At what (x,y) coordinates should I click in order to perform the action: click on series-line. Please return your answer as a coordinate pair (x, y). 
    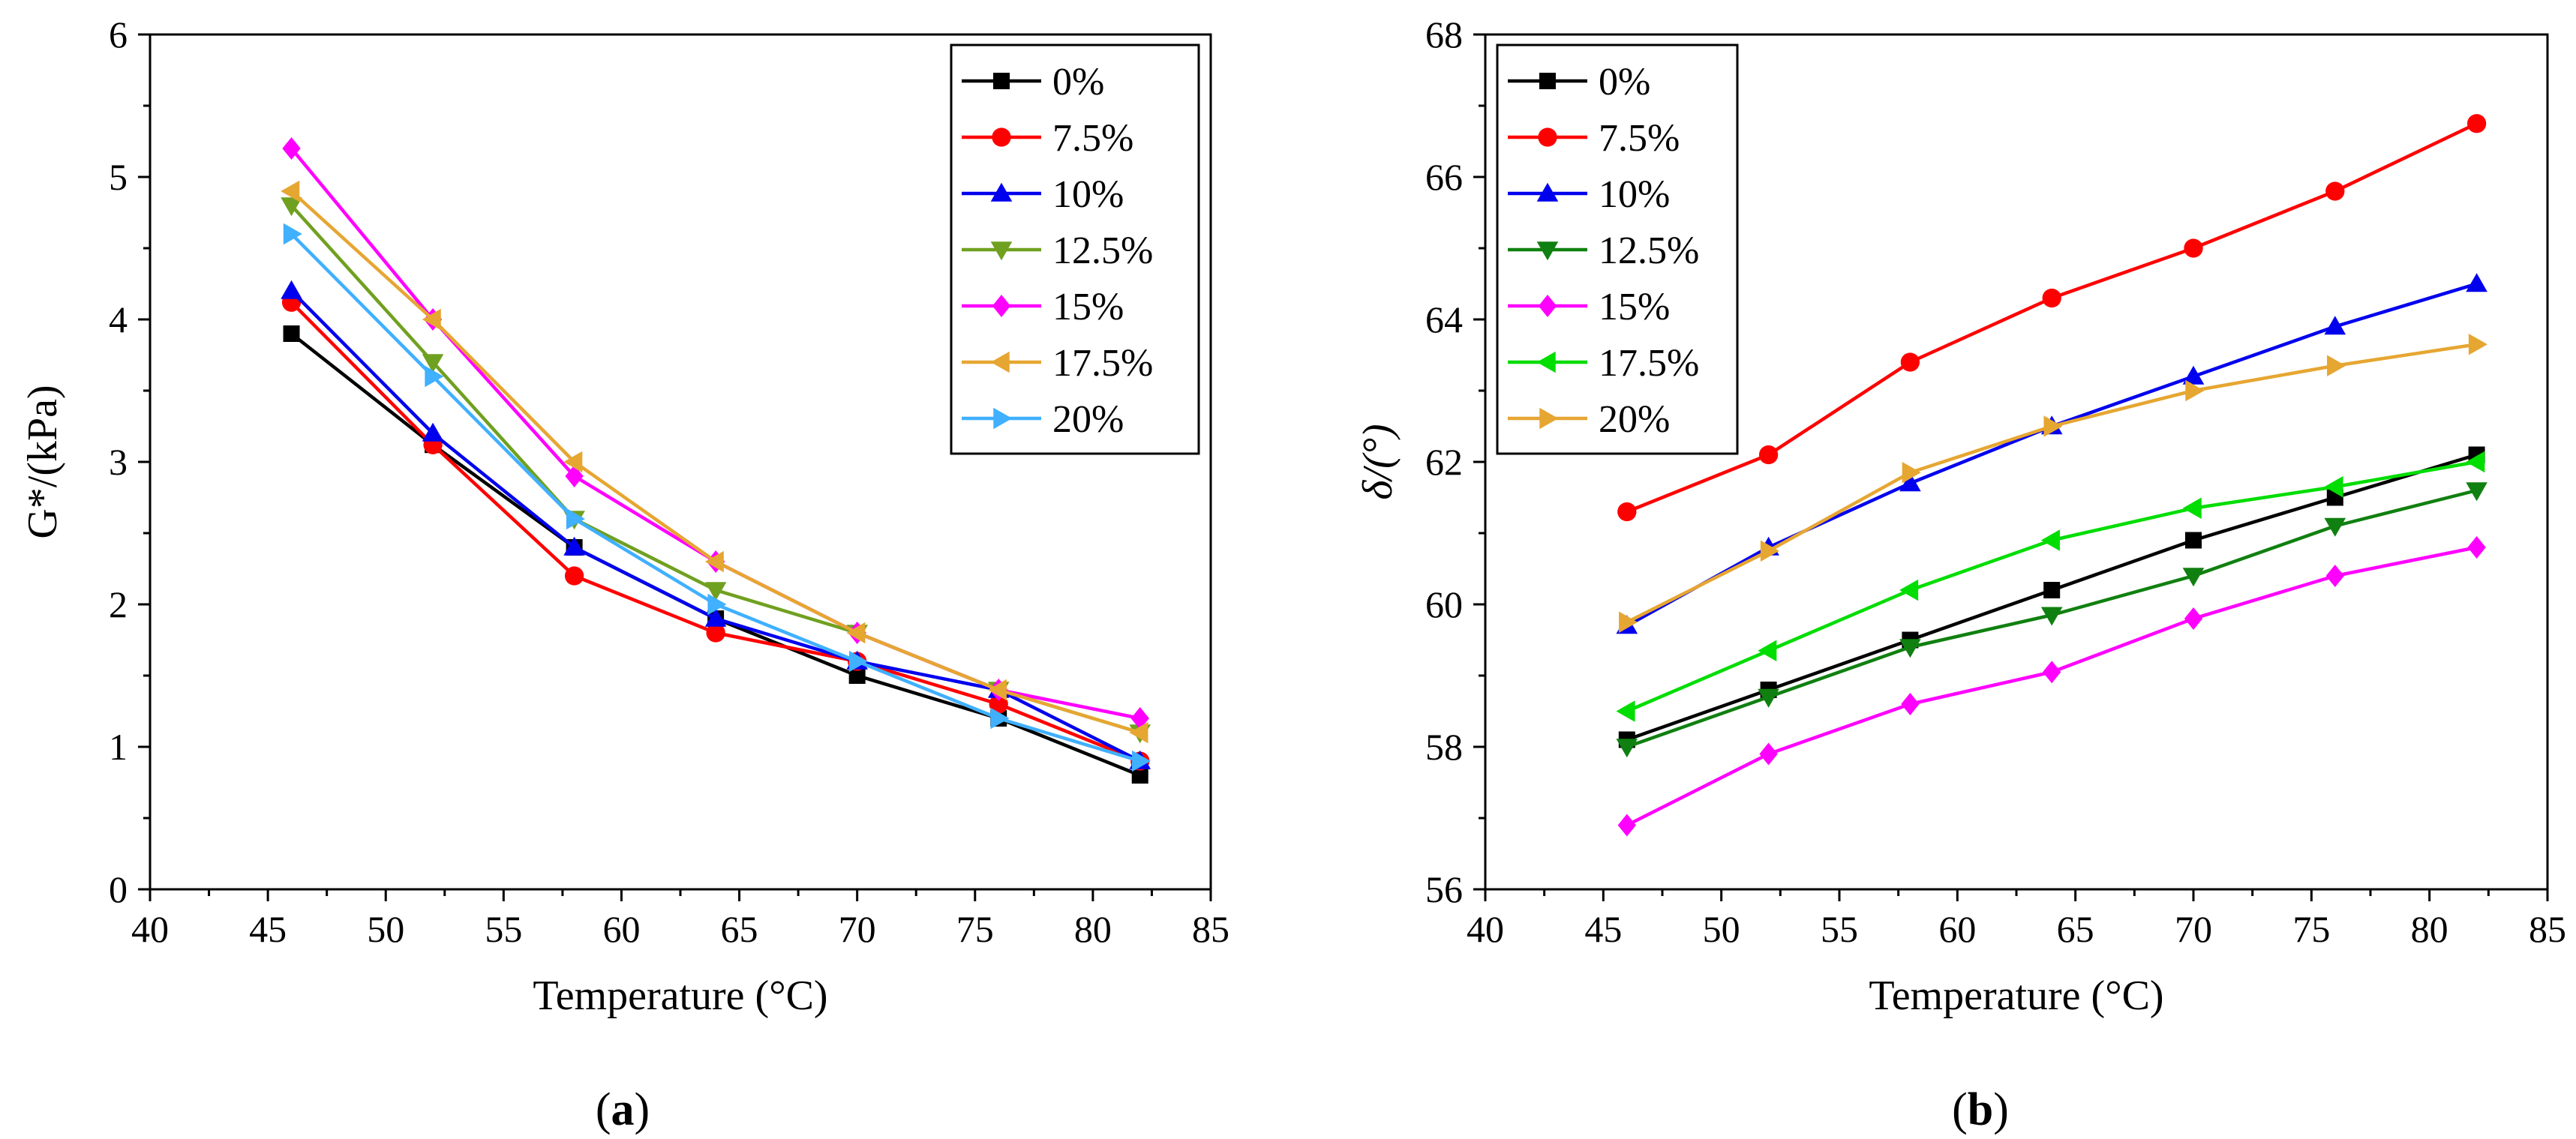
    Looking at the image, I should click on (2052, 317).